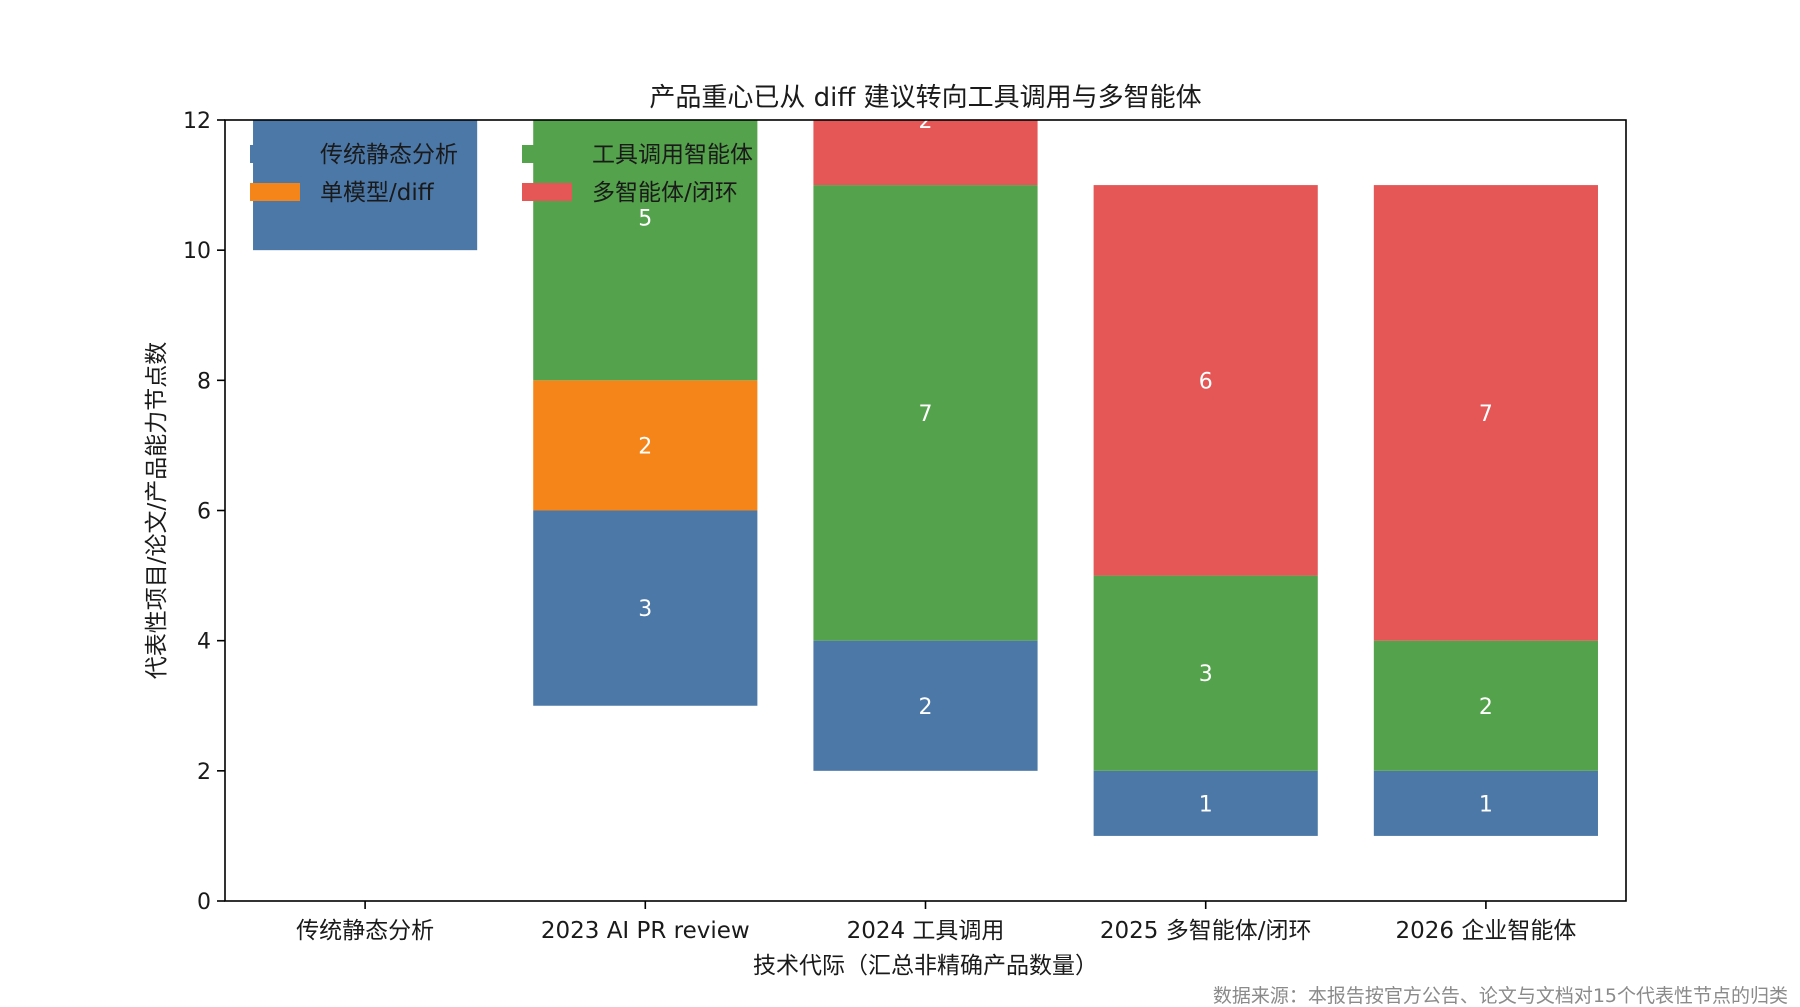  I want to click on x-tick-label: 2025 多智能体/闭环, so click(1206, 931).